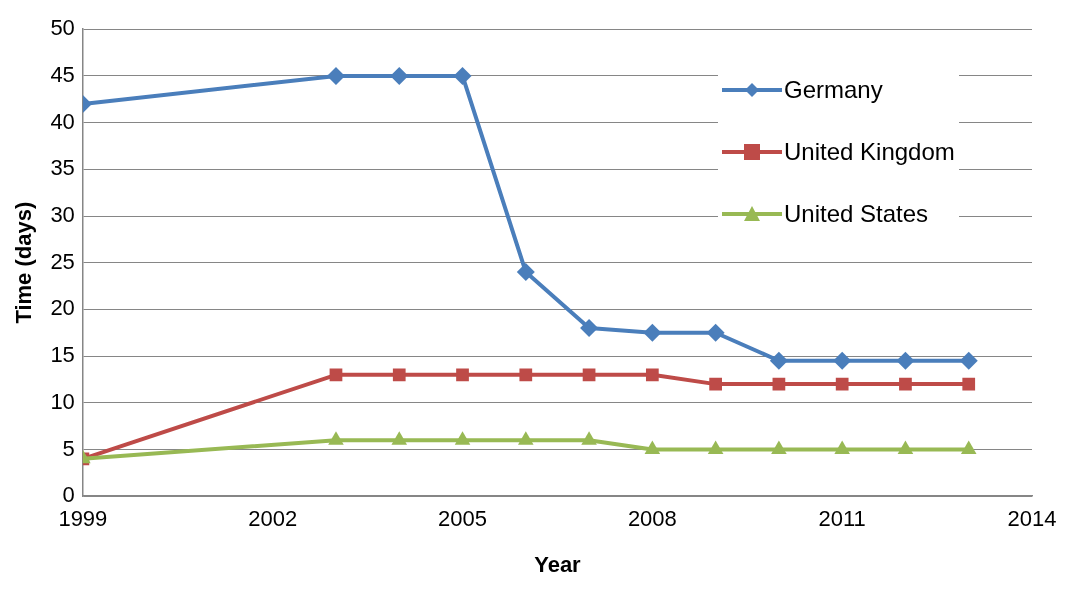 Image resolution: width=1070 pixels, height=591 pixels. Describe the element at coordinates (856, 214) in the screenshot. I see `legend-label: United States` at that location.